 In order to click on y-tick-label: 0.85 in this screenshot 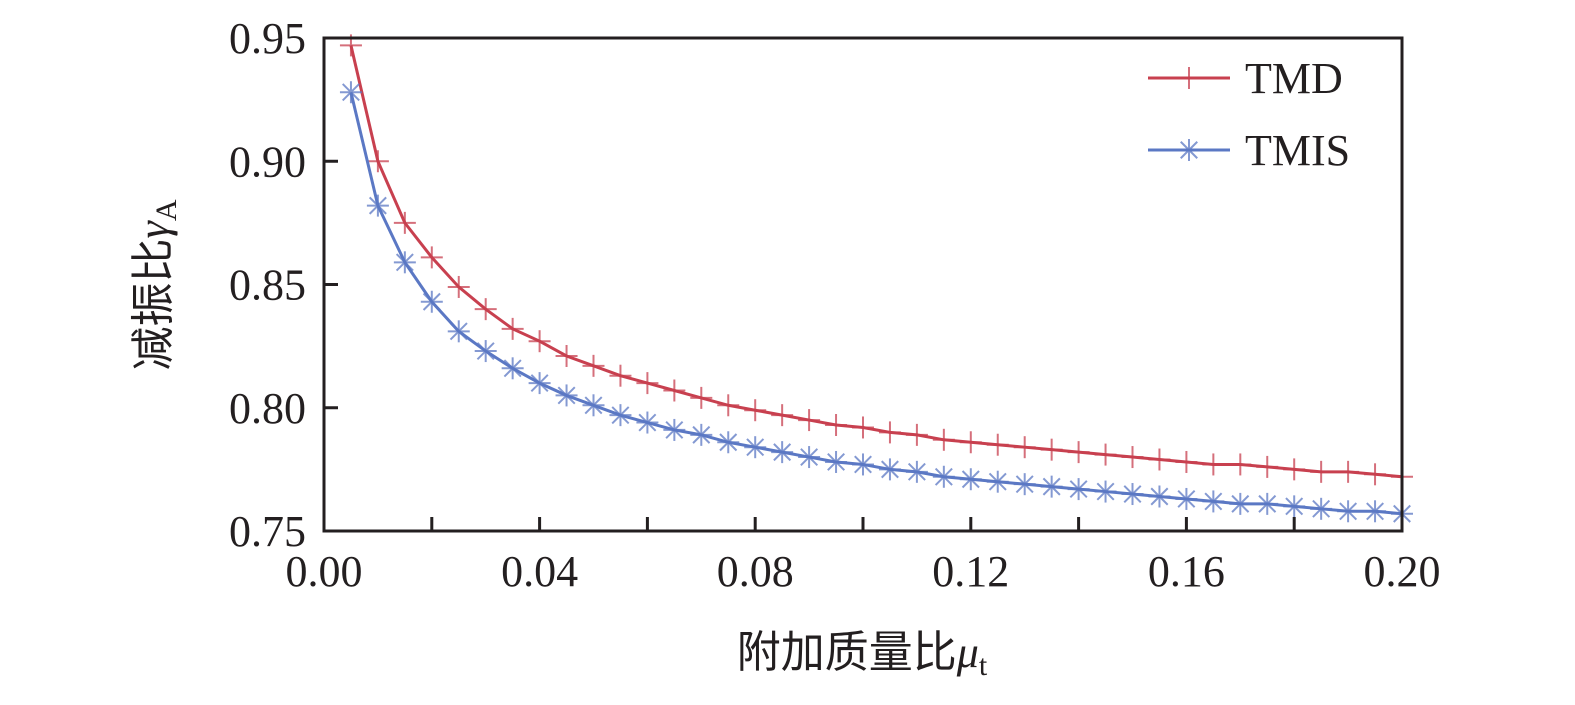, I will do `click(267, 285)`.